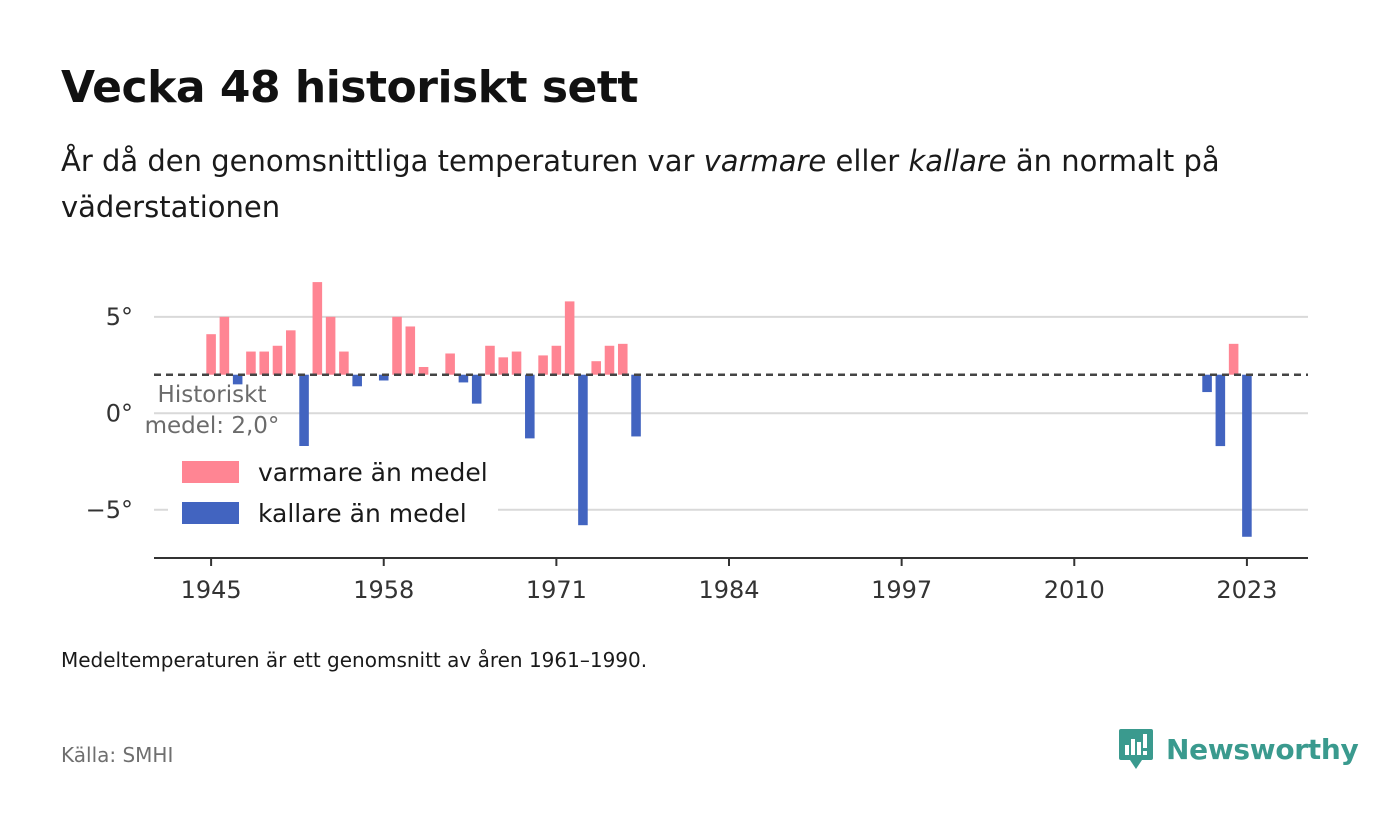 The image size is (1400, 831). I want to click on x-tick-label: 1958, so click(383, 590).